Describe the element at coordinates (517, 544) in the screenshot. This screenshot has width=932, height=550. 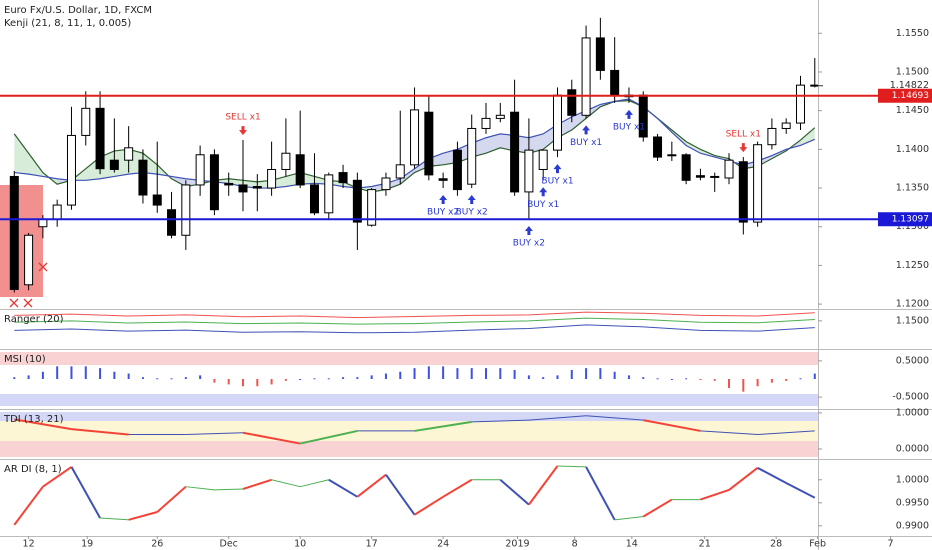
I see `x-tick-label: 2019` at that location.